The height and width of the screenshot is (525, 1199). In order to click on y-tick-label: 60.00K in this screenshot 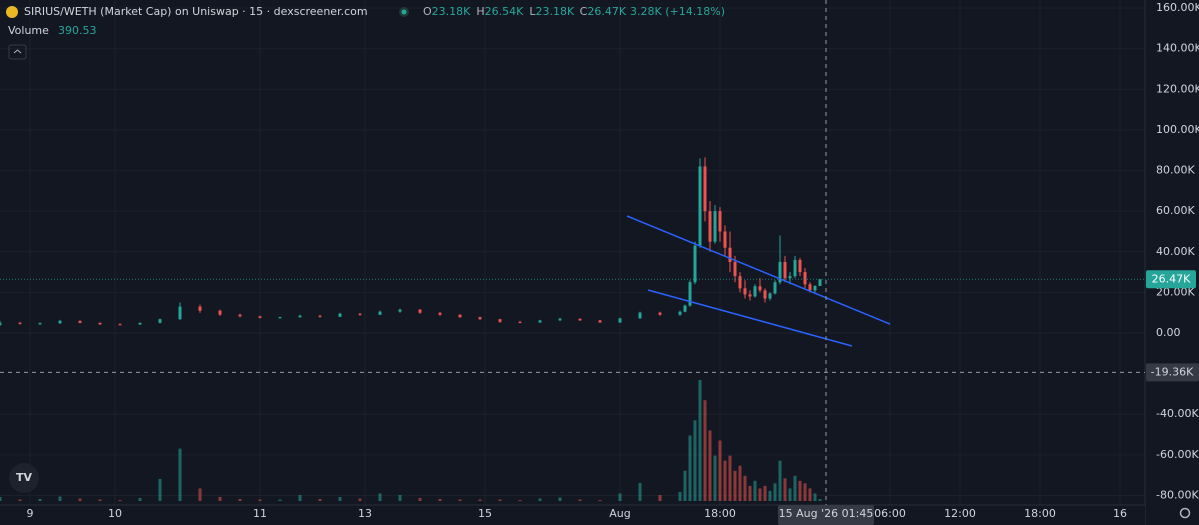, I will do `click(1175, 210)`.